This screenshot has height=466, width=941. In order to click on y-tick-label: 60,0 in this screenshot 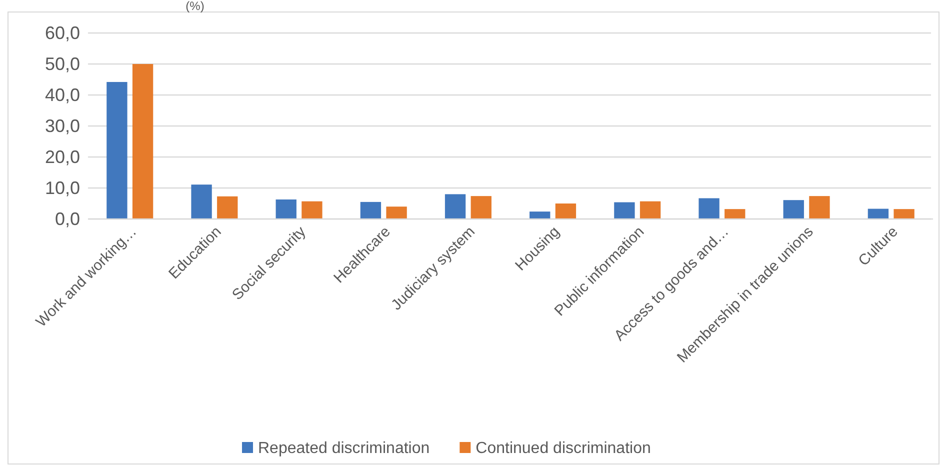, I will do `click(62, 32)`.